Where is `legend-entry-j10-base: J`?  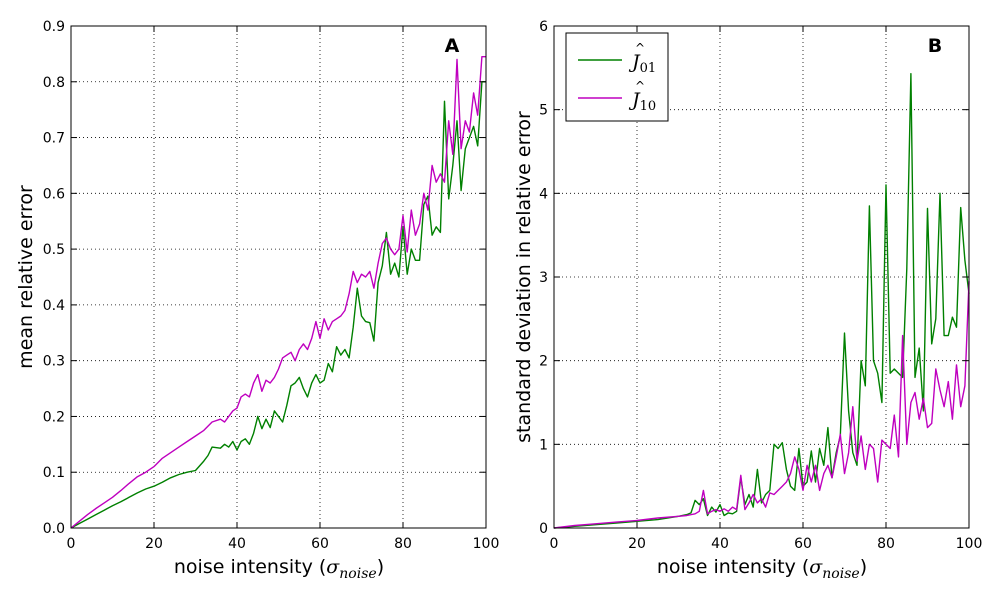
legend-entry-j10-base: J is located at coordinates (634, 100).